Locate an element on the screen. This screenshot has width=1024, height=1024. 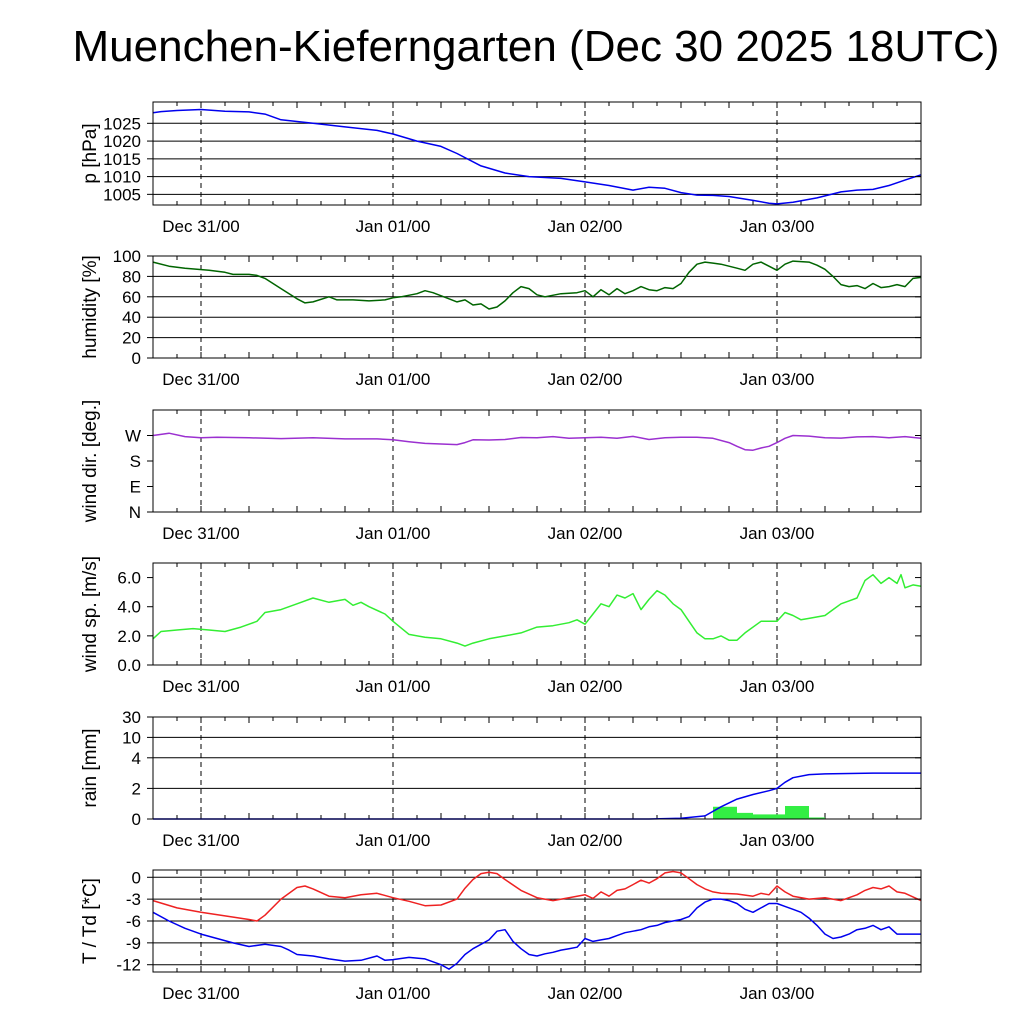
series-cumulative-rain is located at coordinates (537, 796).